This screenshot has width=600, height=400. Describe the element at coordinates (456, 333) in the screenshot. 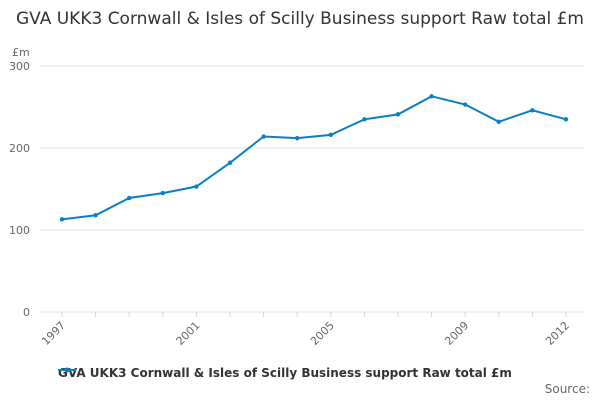

I see `x-tick-label: 2009` at that location.